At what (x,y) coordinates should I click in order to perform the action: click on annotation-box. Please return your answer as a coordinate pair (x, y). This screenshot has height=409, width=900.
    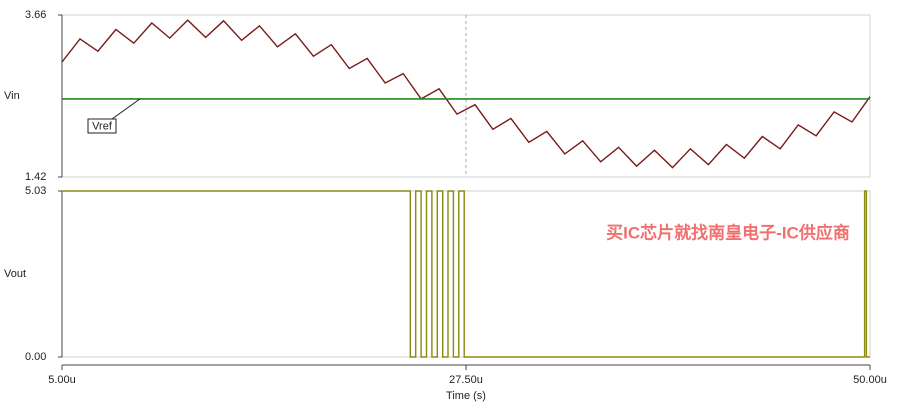
    Looking at the image, I should click on (102, 126).